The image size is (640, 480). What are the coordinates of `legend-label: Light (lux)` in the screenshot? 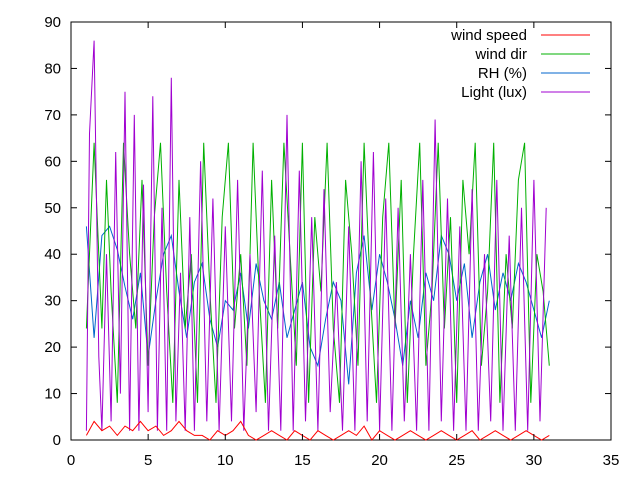 It's located at (494, 92).